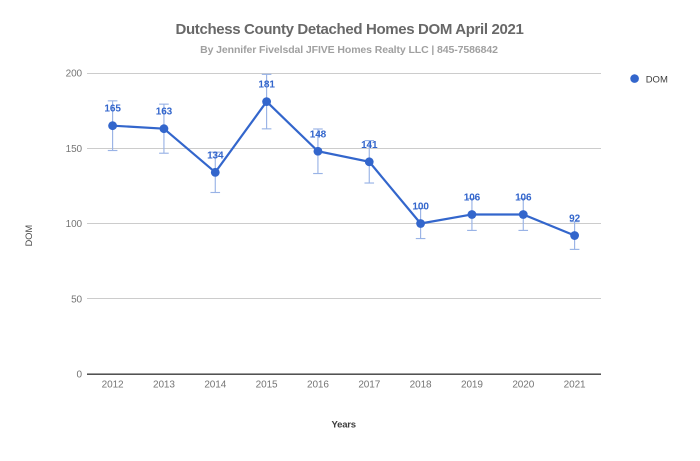 The width and height of the screenshot is (700, 461). I want to click on svg-text: 141, so click(369, 145).